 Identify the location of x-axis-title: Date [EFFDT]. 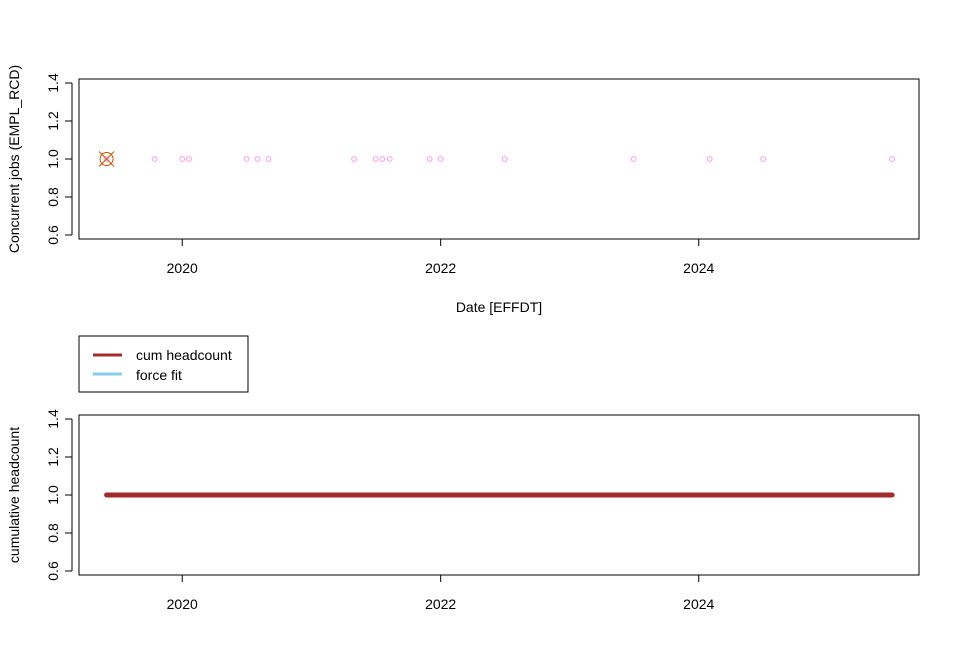
(499, 307).